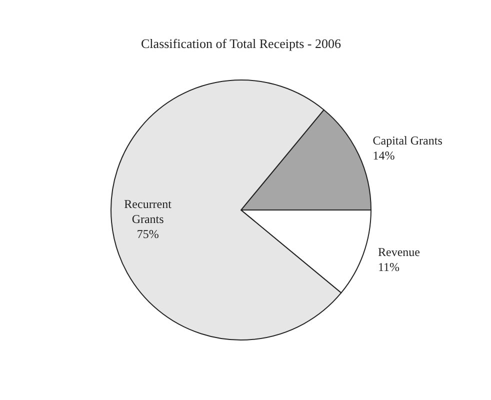 The height and width of the screenshot is (400, 491). What do you see at coordinates (407, 141) in the screenshot?
I see `slice-label: Capital Grants` at bounding box center [407, 141].